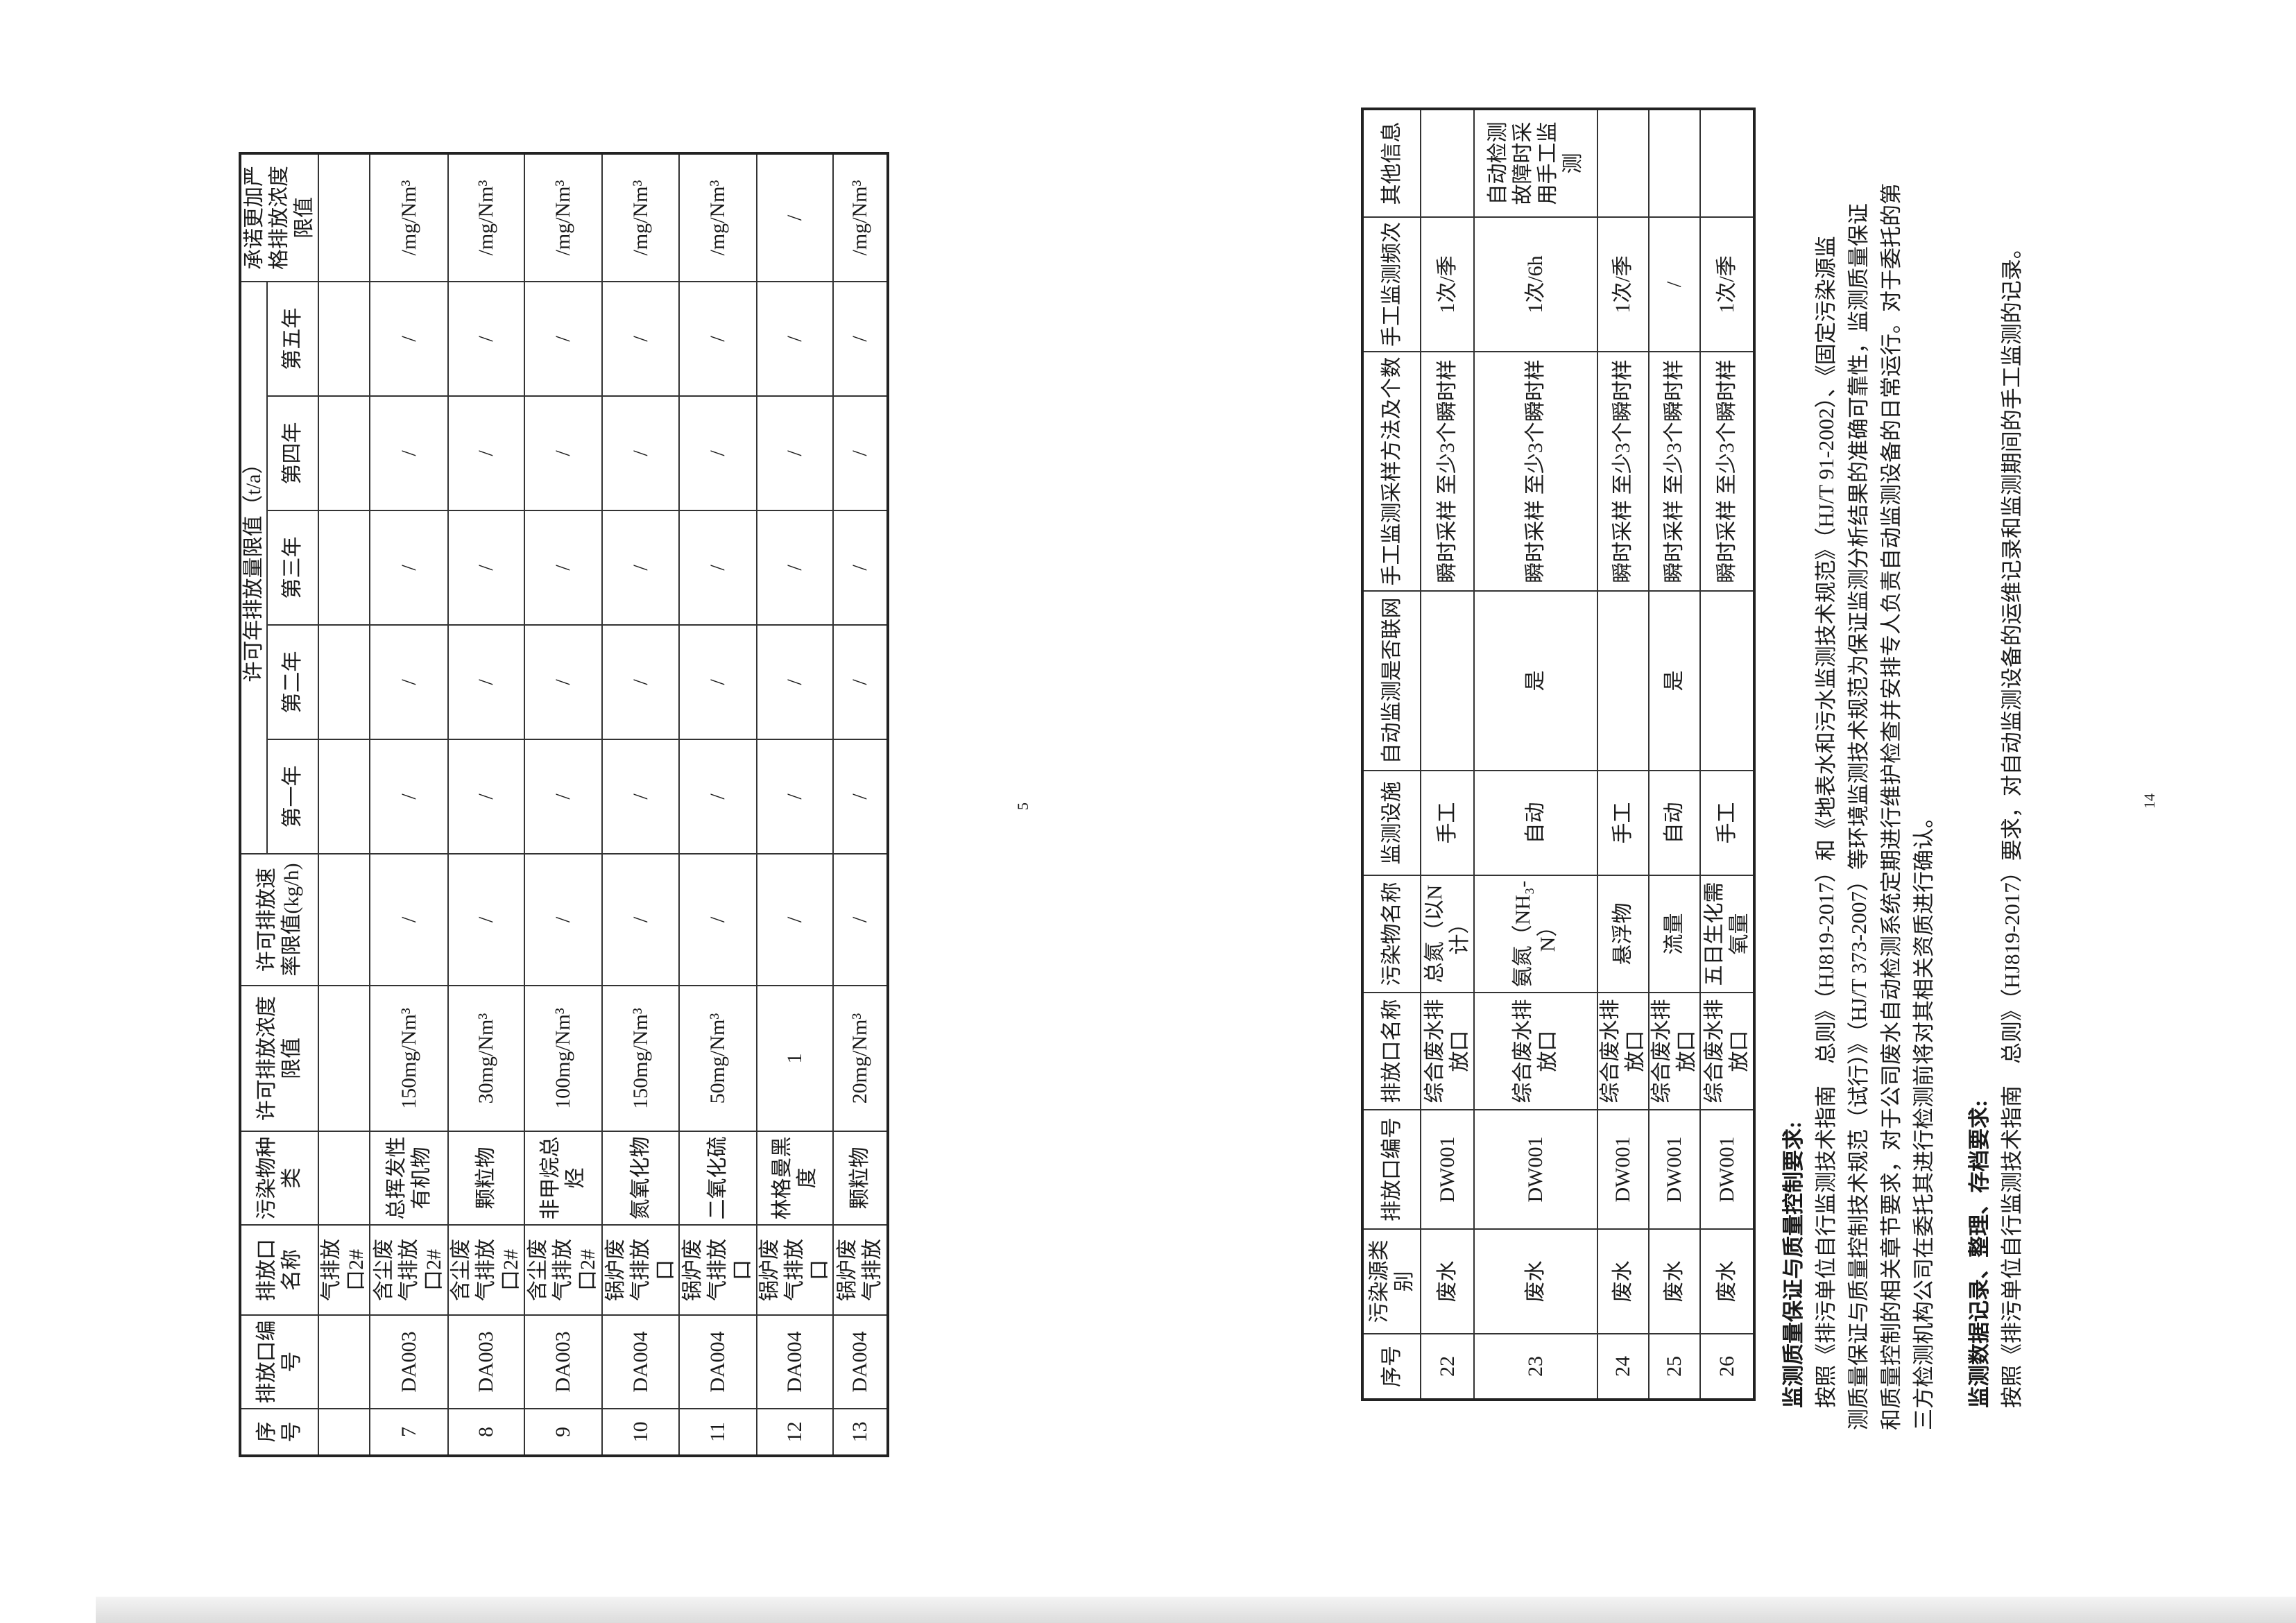  I want to click on header-conc-limit: 许可排放浓度限值, so click(279, 1058).